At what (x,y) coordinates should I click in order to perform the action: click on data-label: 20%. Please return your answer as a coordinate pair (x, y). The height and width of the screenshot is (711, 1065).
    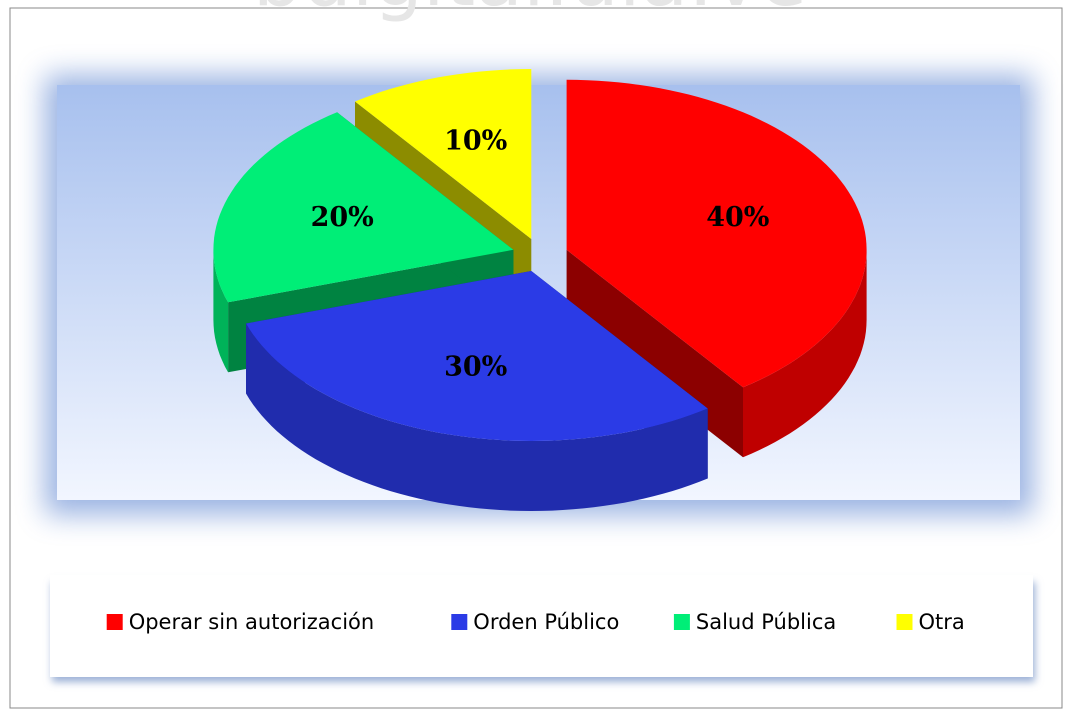
    Looking at the image, I should click on (342, 217).